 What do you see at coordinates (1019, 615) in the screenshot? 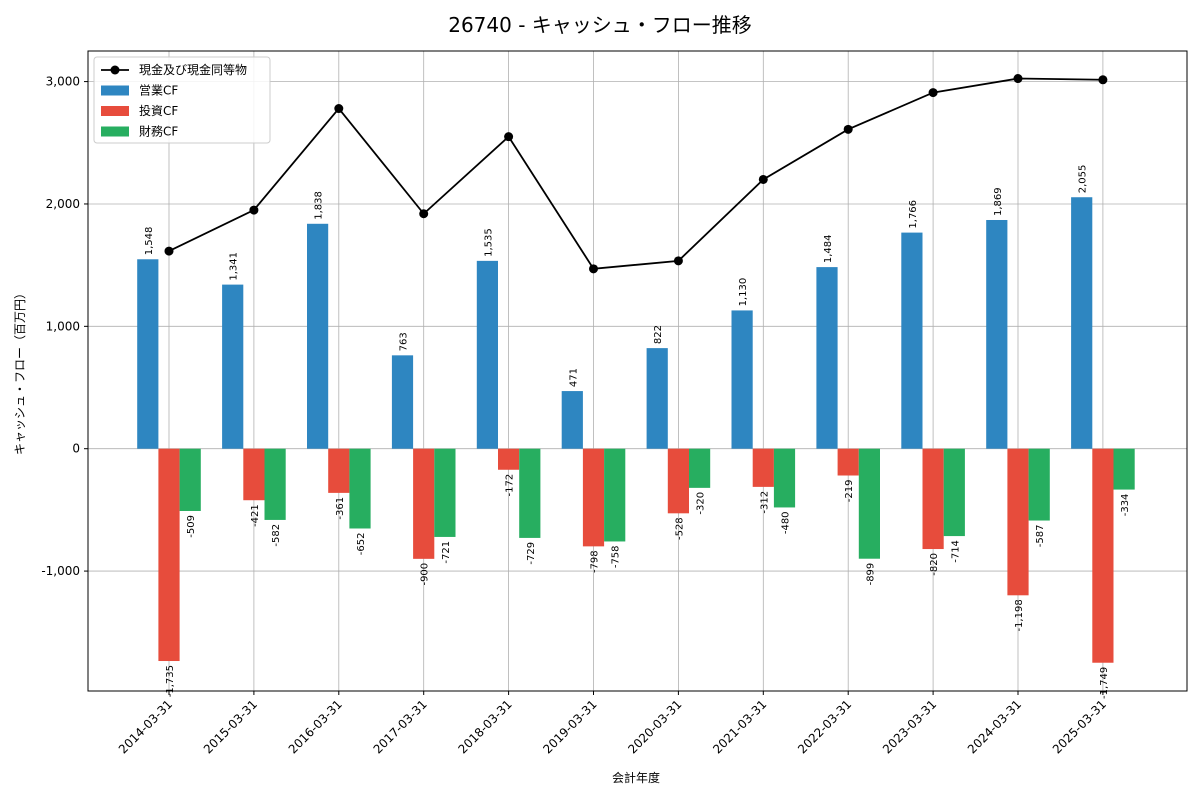
I see `bar-value-label: -1,198` at bounding box center [1019, 615].